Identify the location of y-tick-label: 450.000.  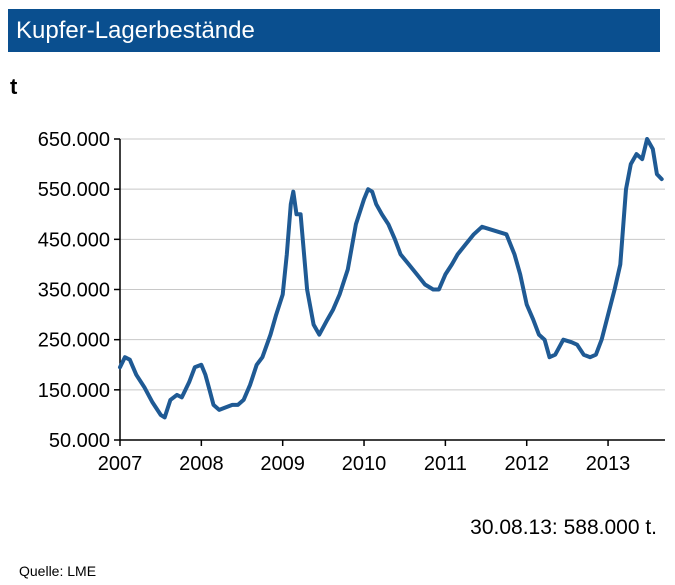
(74, 240).